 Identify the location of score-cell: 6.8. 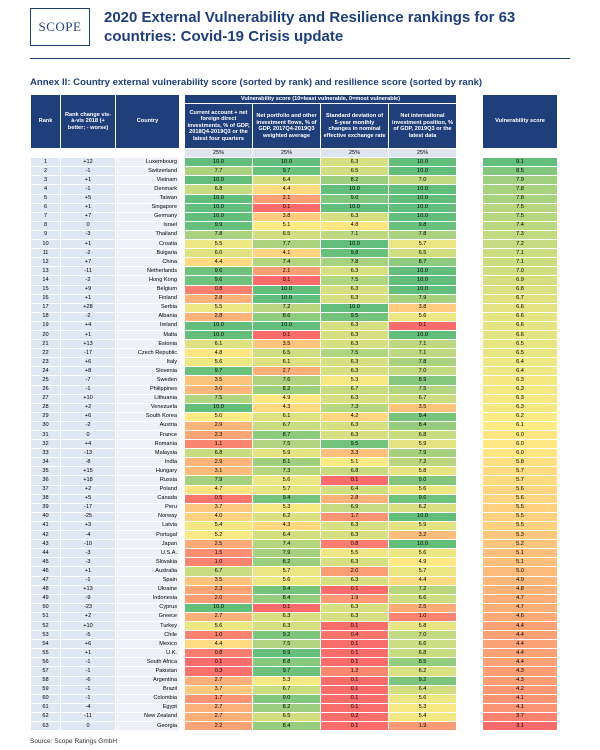
(354, 471).